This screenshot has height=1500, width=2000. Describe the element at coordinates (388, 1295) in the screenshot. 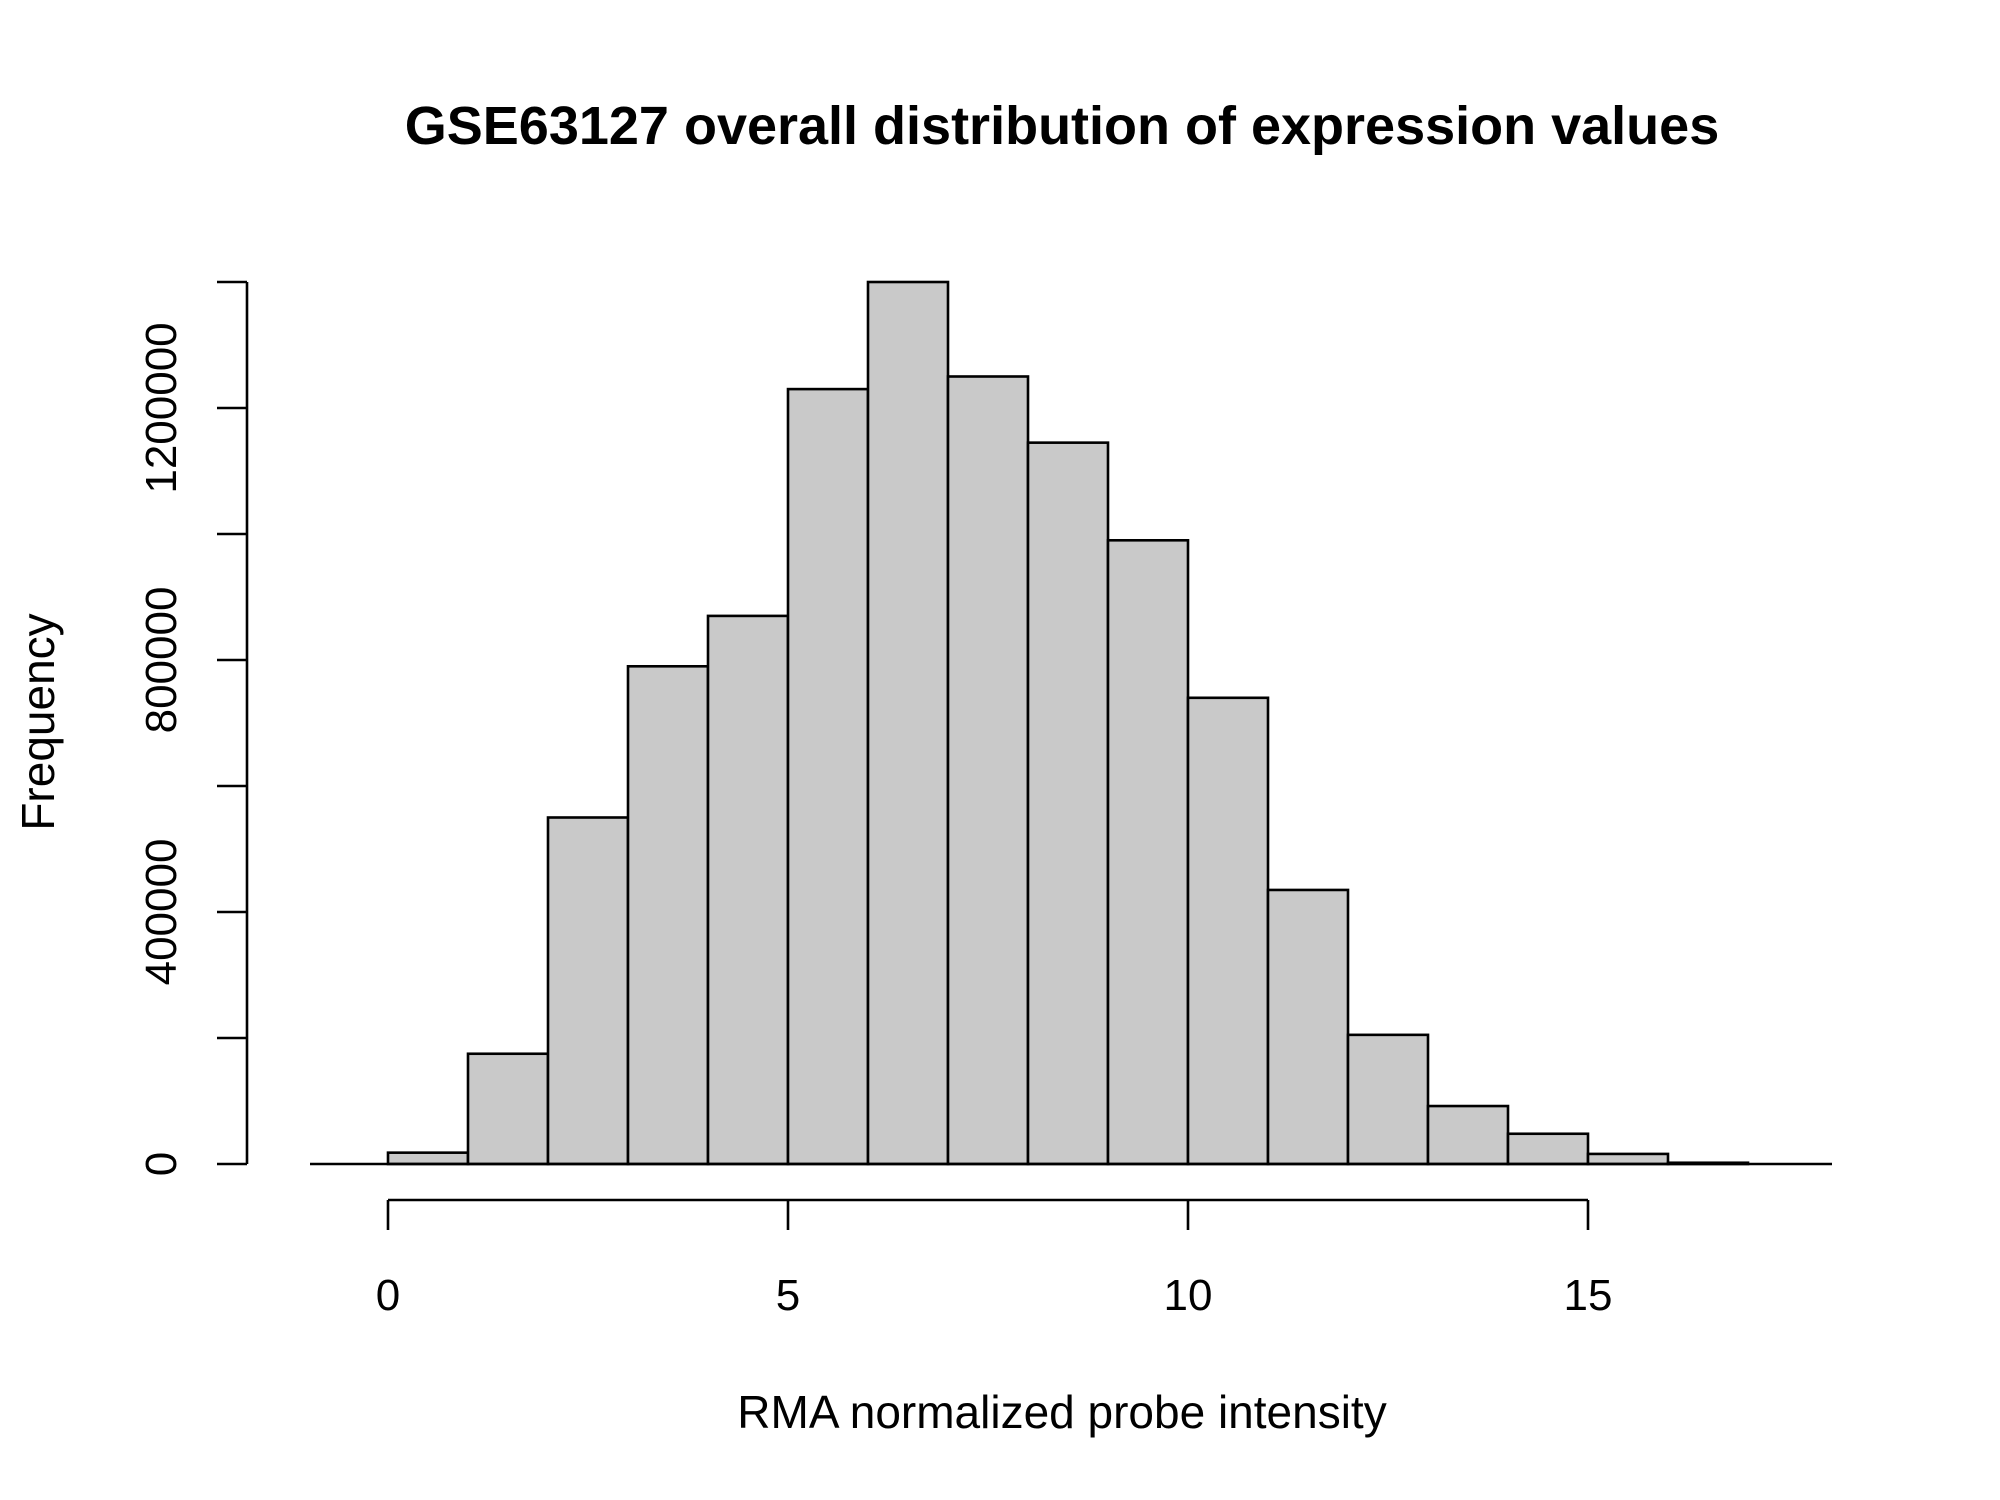

I see `x-tick-label: 0` at that location.